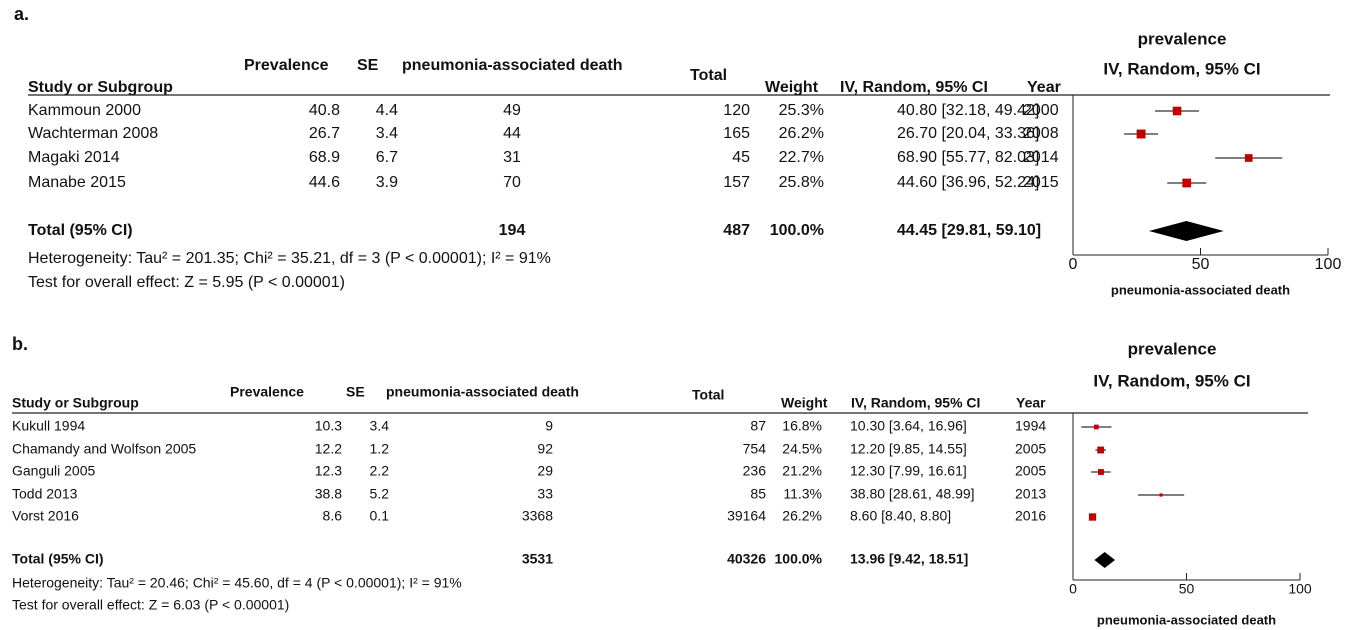 The width and height of the screenshot is (1346, 630). What do you see at coordinates (1186, 619) in the screenshot?
I see `x-axis-label: pneumonia-associated death` at bounding box center [1186, 619].